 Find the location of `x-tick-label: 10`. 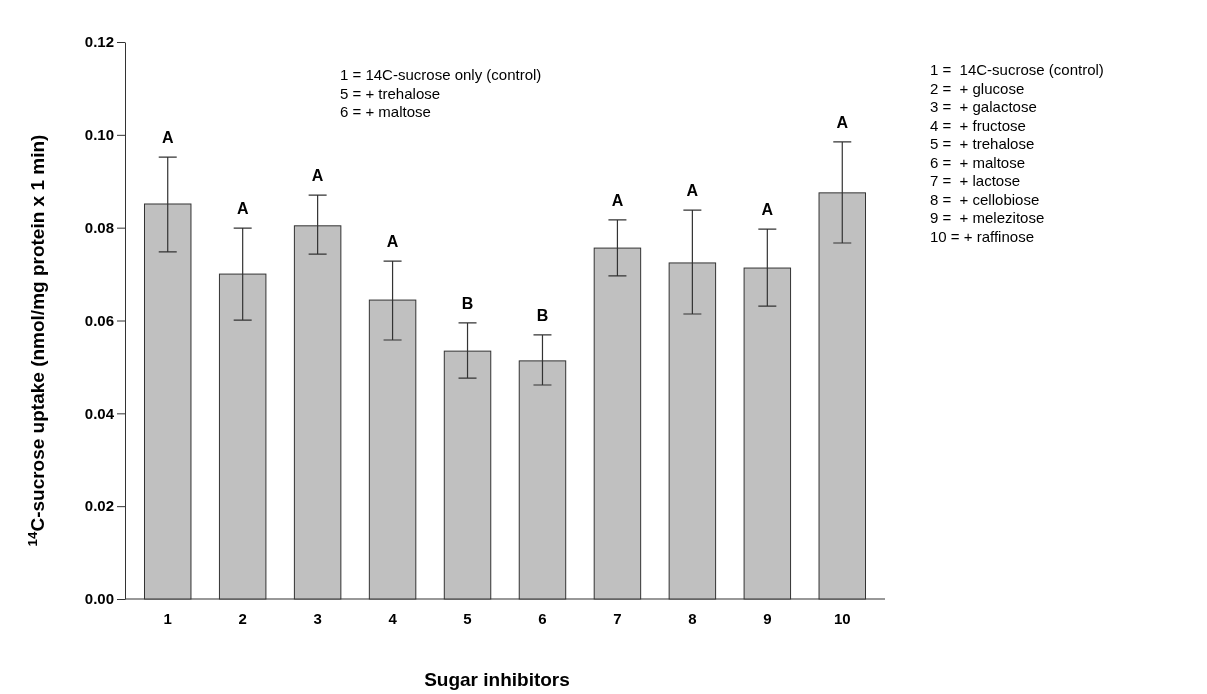

x-tick-label: 10 is located at coordinates (842, 618).